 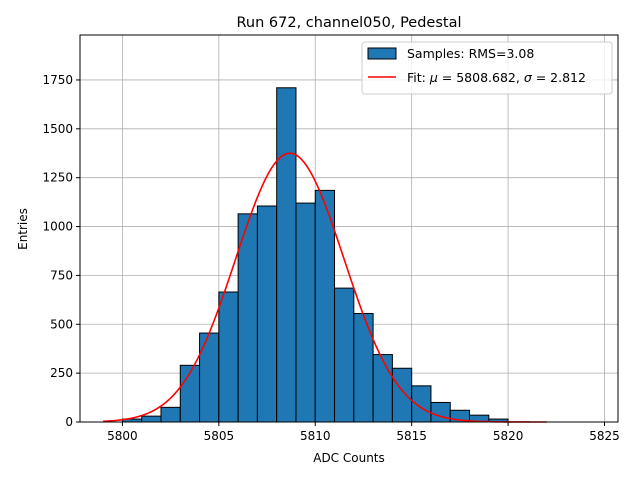 What do you see at coordinates (219, 436) in the screenshot?
I see `x-tick-label: 5805` at bounding box center [219, 436].